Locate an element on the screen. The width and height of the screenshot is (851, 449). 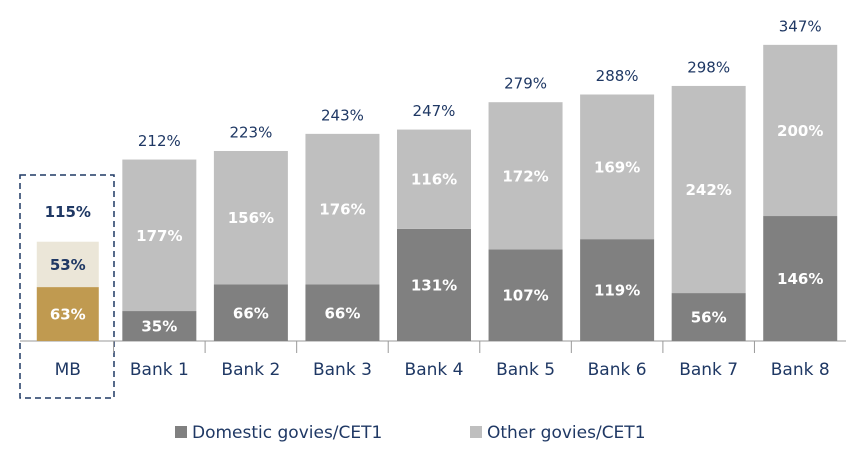
segment-label: 119% is located at coordinates (617, 291).